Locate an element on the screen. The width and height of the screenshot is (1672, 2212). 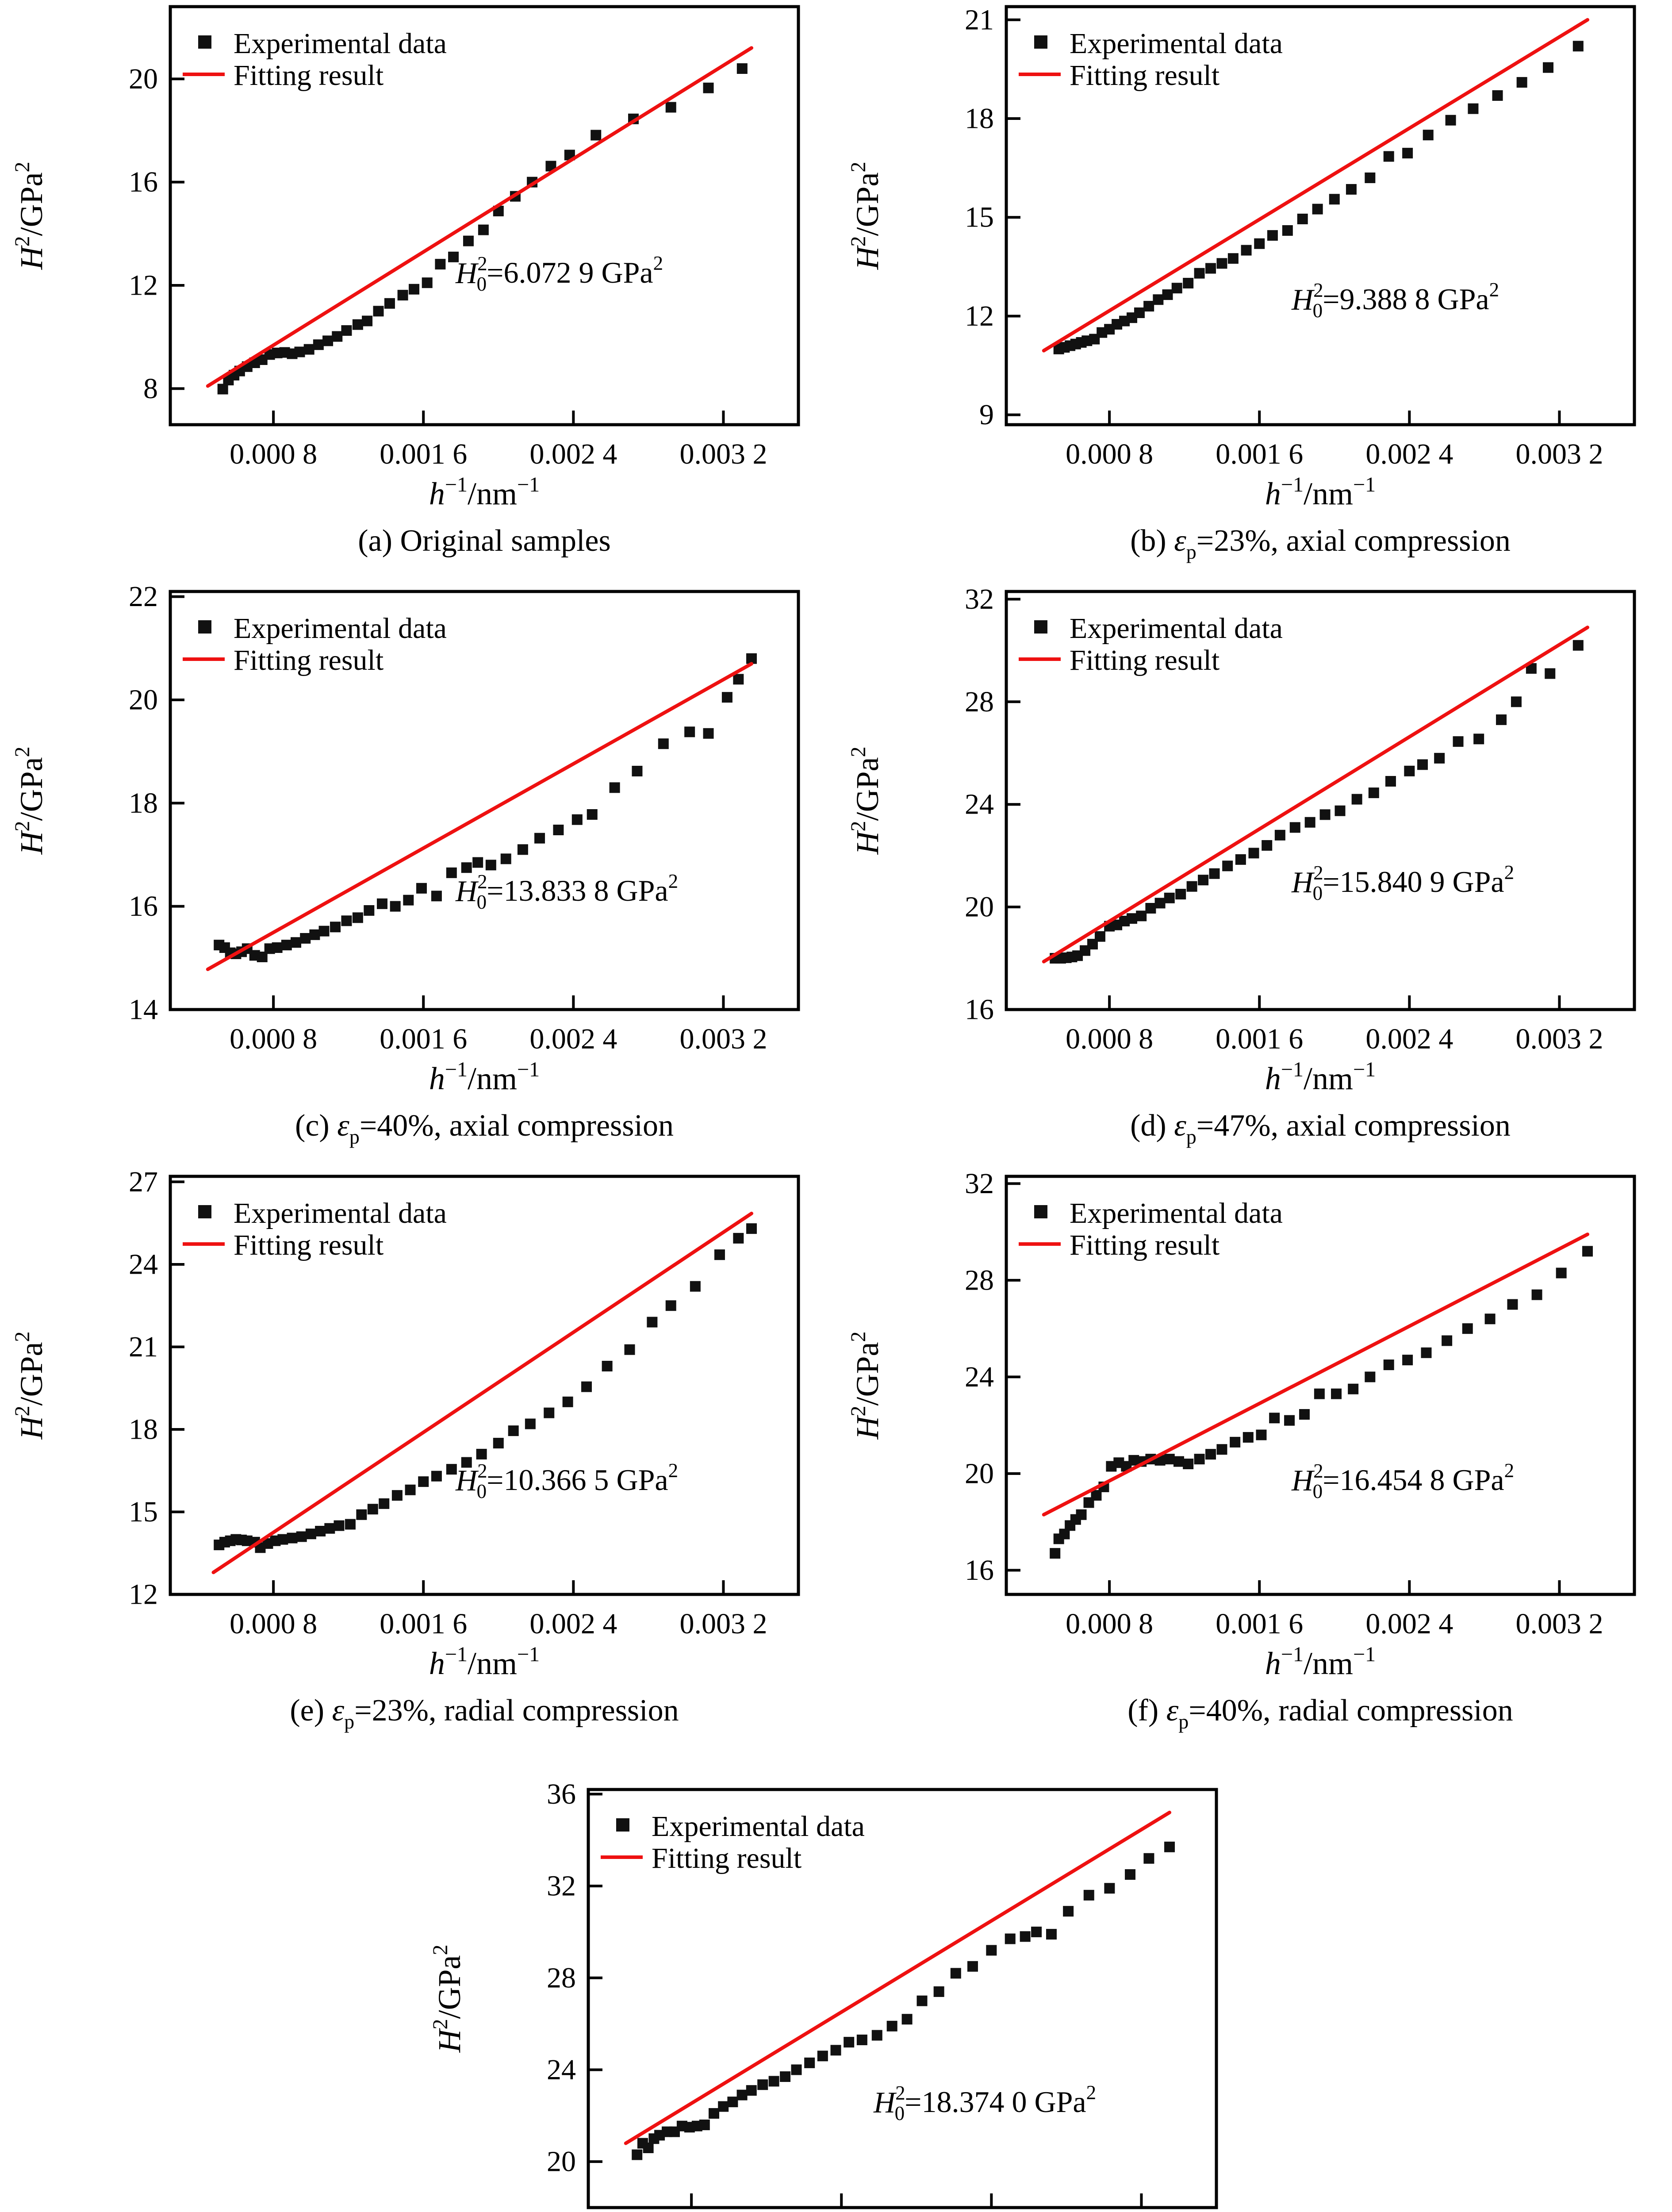
svg-text: (b) εp=23%, axial compression is located at coordinates (1320, 544).